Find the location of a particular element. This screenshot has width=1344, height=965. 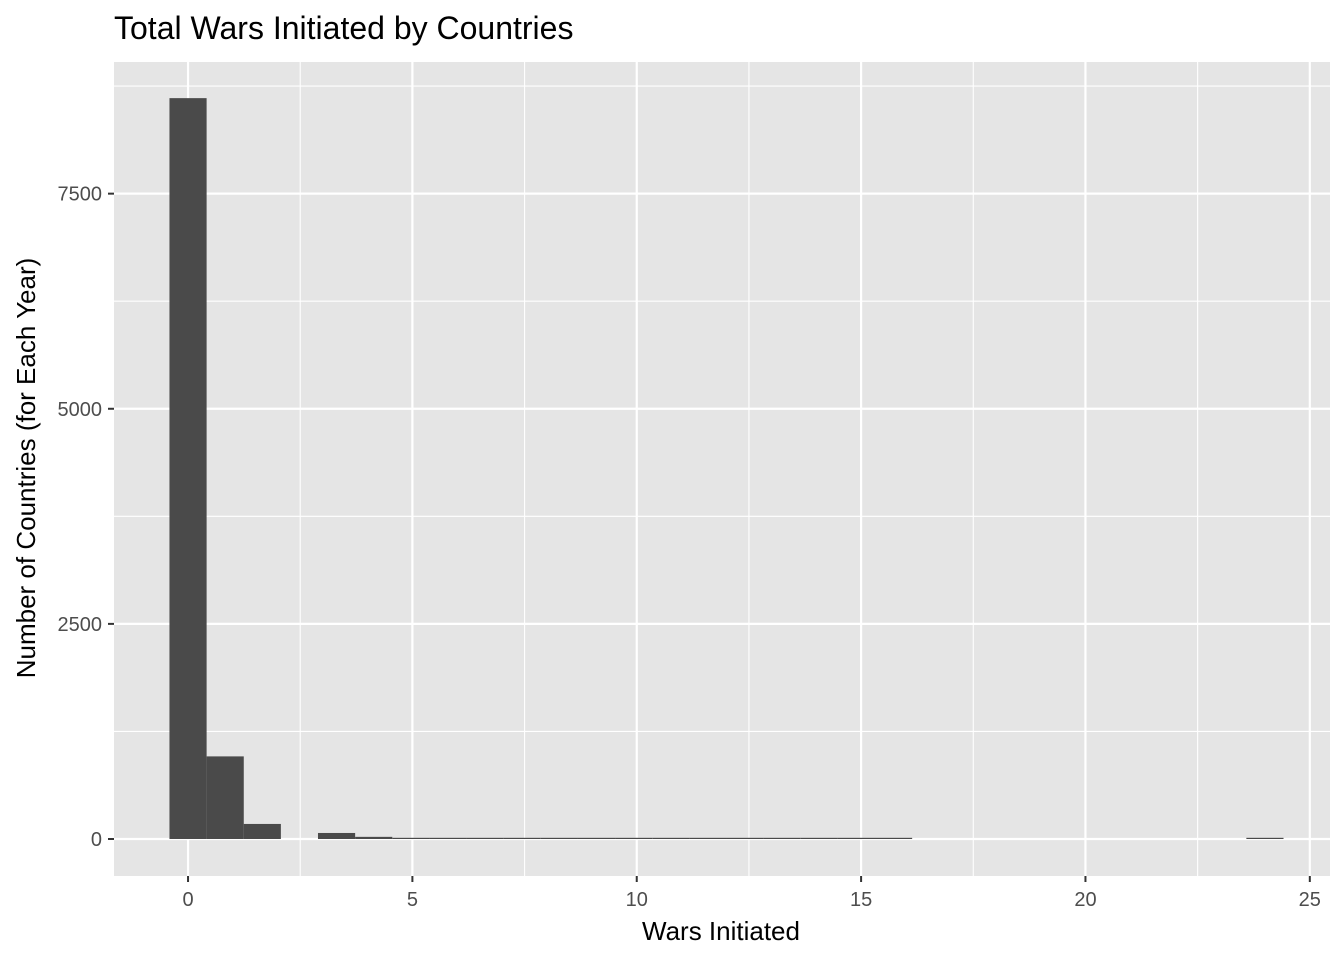

x-tick-label: 5 is located at coordinates (412, 900).